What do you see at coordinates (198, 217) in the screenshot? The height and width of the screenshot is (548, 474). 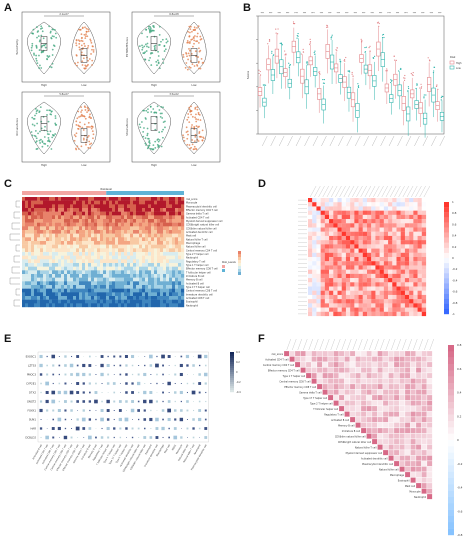 I see `row-label: Activated CD4 T cell` at bounding box center [198, 217].